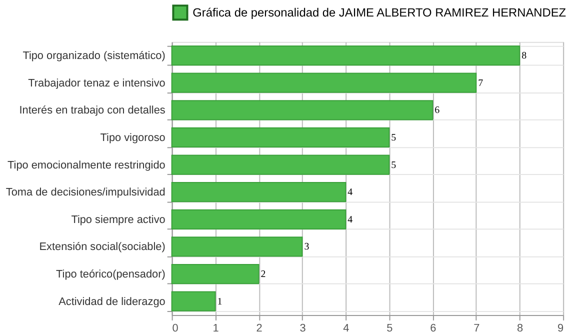 This screenshot has height=333, width=573. Describe the element at coordinates (87, 165) in the screenshot. I see `y-tick-label: Tipo emocionalmente restringido` at that location.